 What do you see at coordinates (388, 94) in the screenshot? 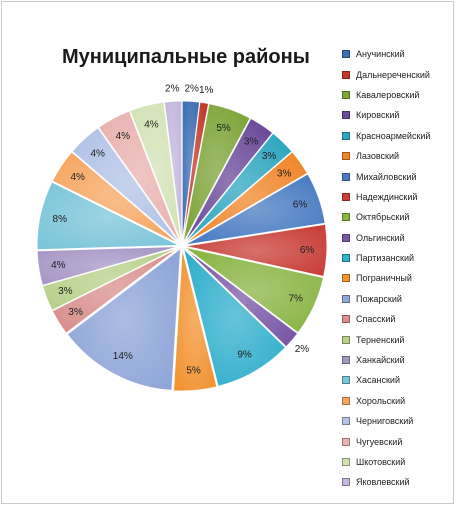
I see `legend-label-3: Кавалеровский` at bounding box center [388, 94].